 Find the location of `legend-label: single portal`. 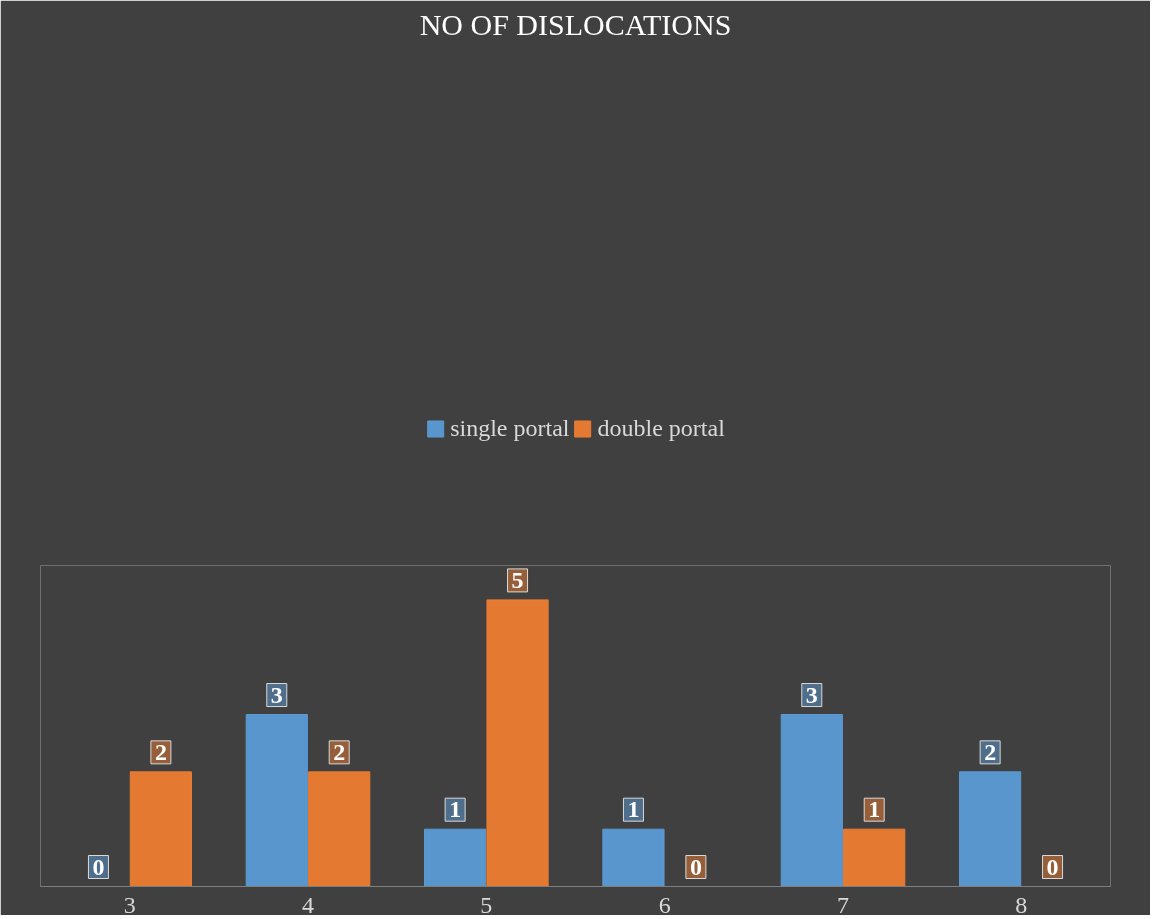

legend-label: single portal is located at coordinates (510, 428).